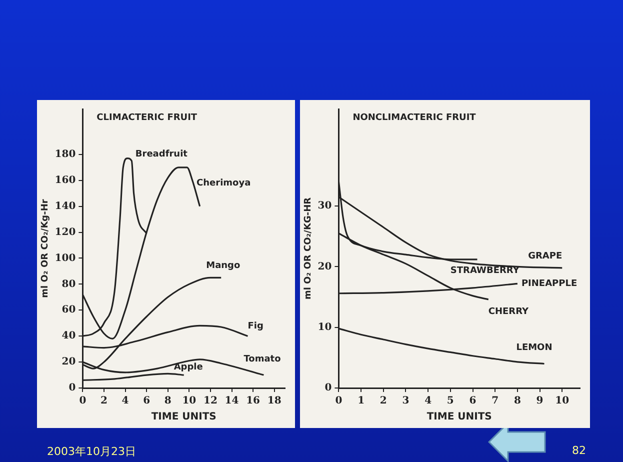  Describe the element at coordinates (253, 401) in the screenshot. I see `x-tick-label: 16` at that location.